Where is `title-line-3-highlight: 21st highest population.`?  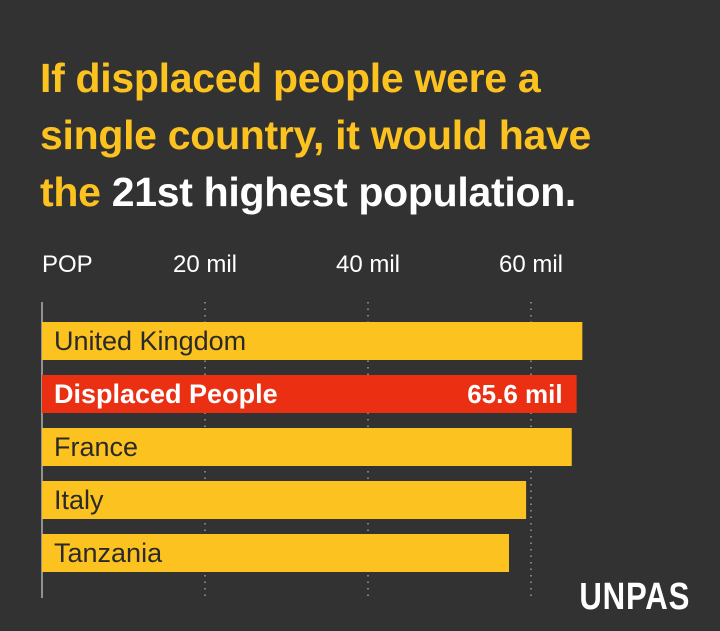 title-line-3-highlight: 21st highest population. is located at coordinates (344, 192).